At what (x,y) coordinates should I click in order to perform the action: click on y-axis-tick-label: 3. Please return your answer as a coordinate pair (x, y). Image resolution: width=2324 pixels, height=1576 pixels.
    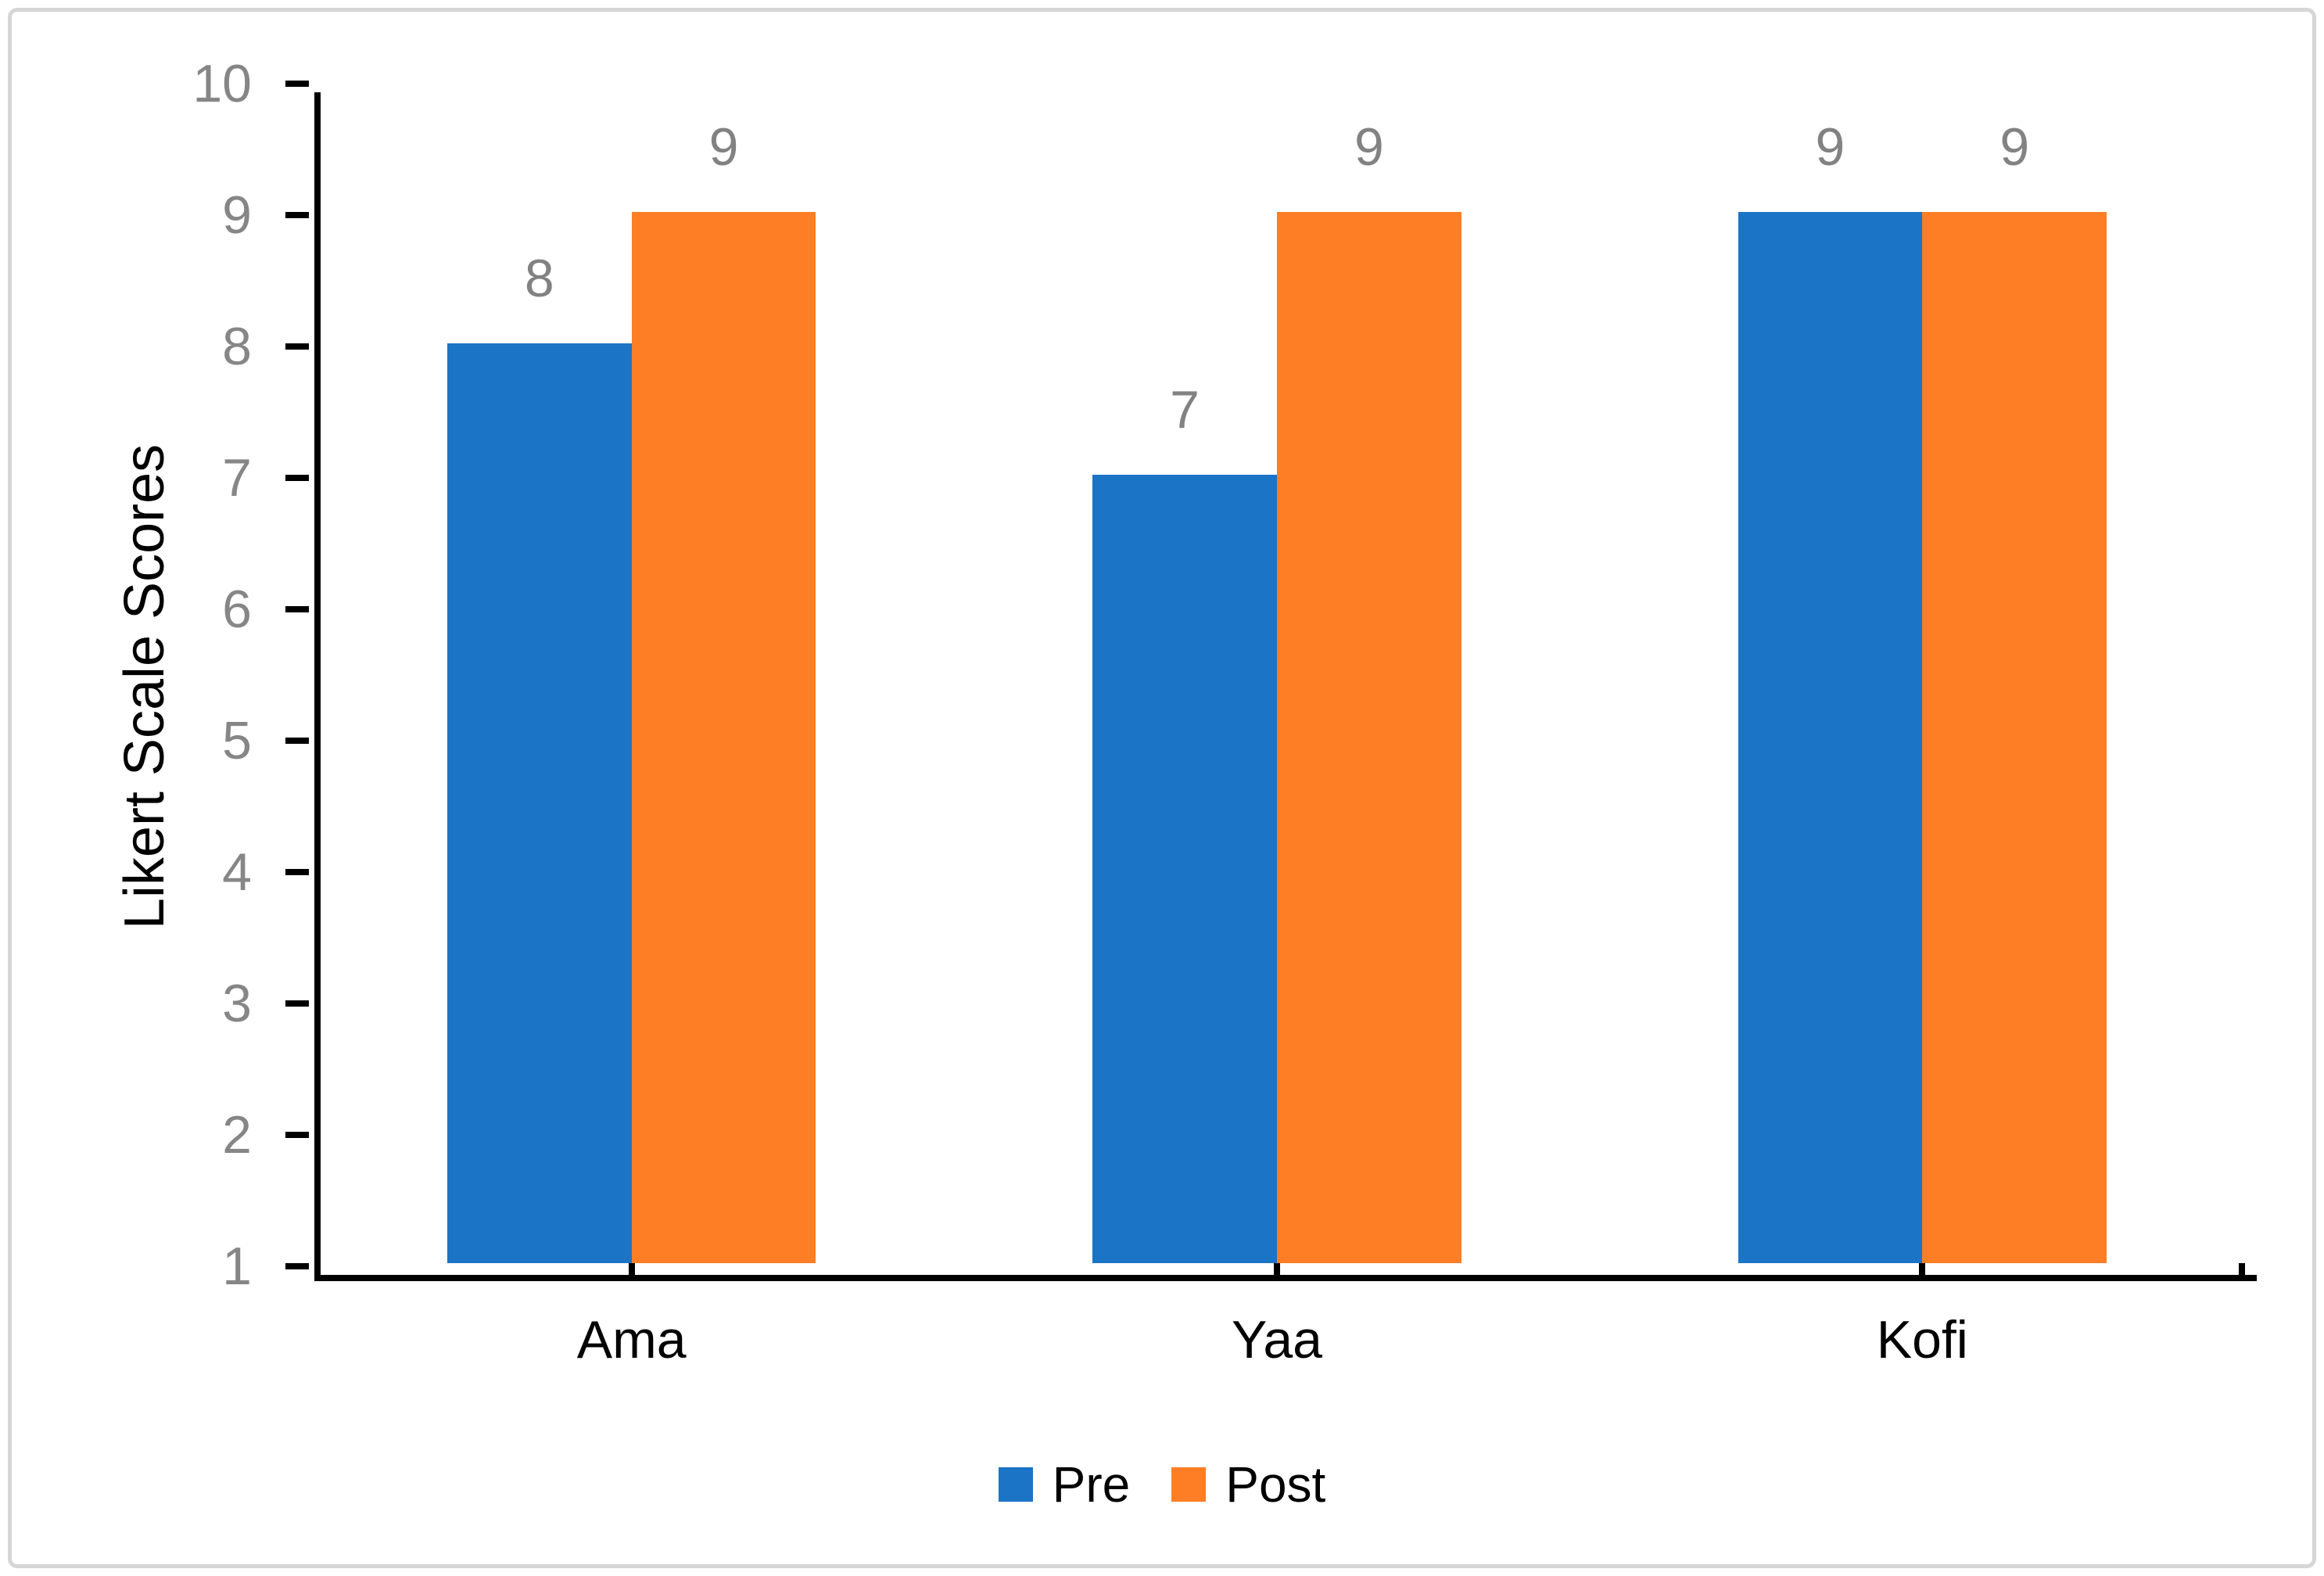
    Looking at the image, I should click on (237, 1004).